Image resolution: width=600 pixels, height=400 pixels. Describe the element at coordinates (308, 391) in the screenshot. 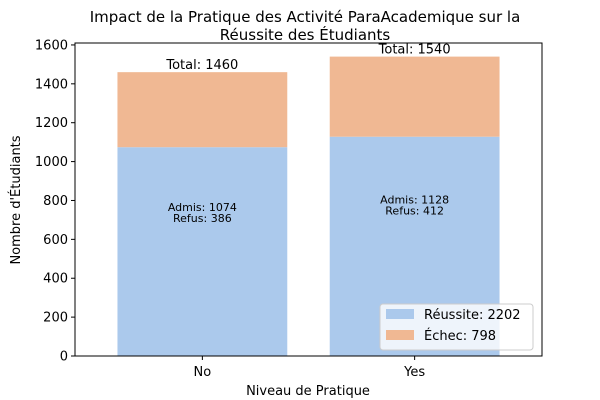

I see `x-axis-label: Niveau de Pratique` at that location.